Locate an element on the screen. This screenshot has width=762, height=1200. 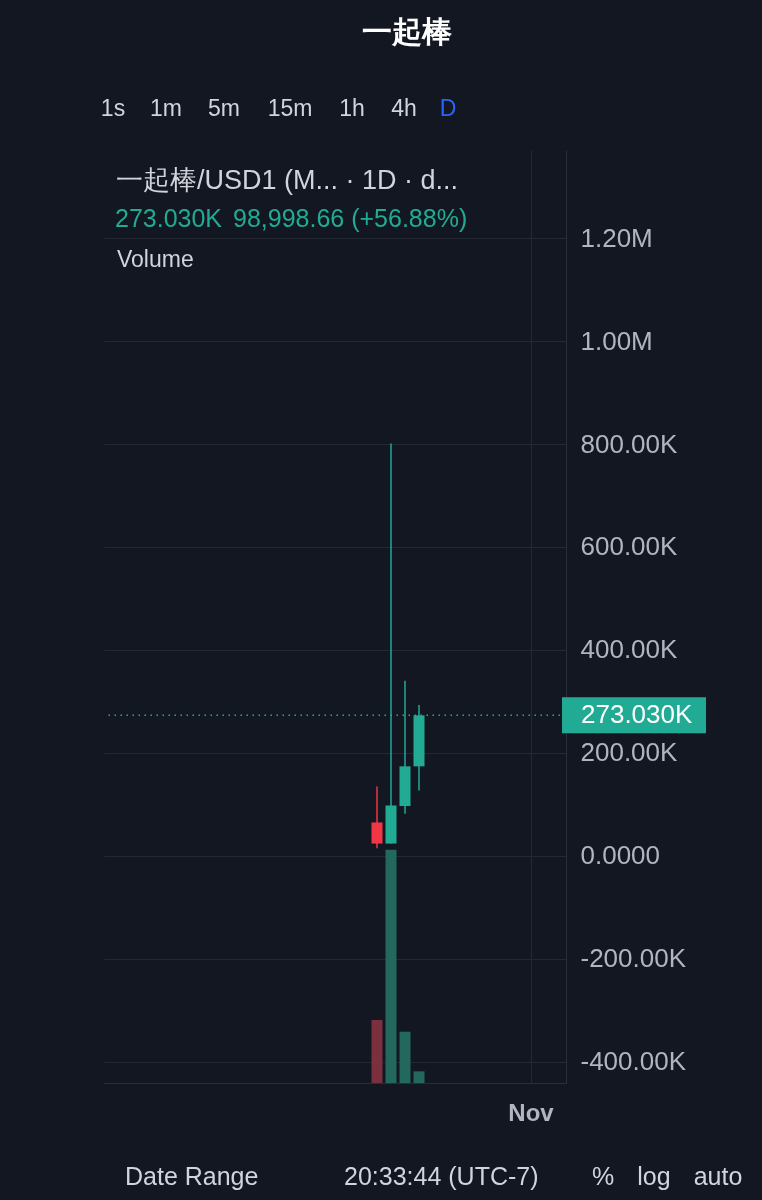
y-tick-label: 1.00M is located at coordinates (616, 340).